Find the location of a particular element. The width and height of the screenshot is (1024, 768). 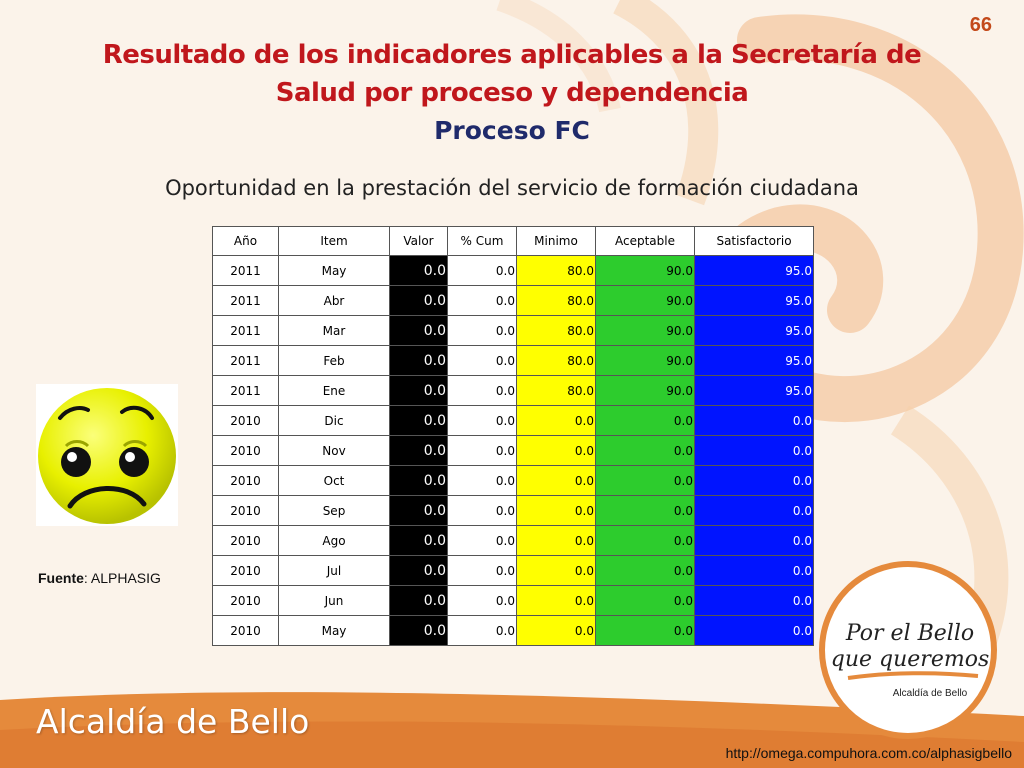

table-row: 2010 Oct 0.0 0.0 0.0 0.0 0.0 is located at coordinates (513, 480).